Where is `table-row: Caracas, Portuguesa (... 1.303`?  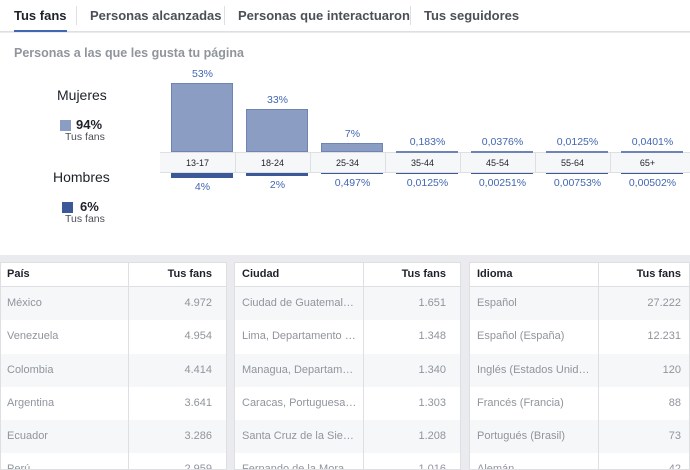
table-row: Caracas, Portuguesa (... 1.303 is located at coordinates (347, 403).